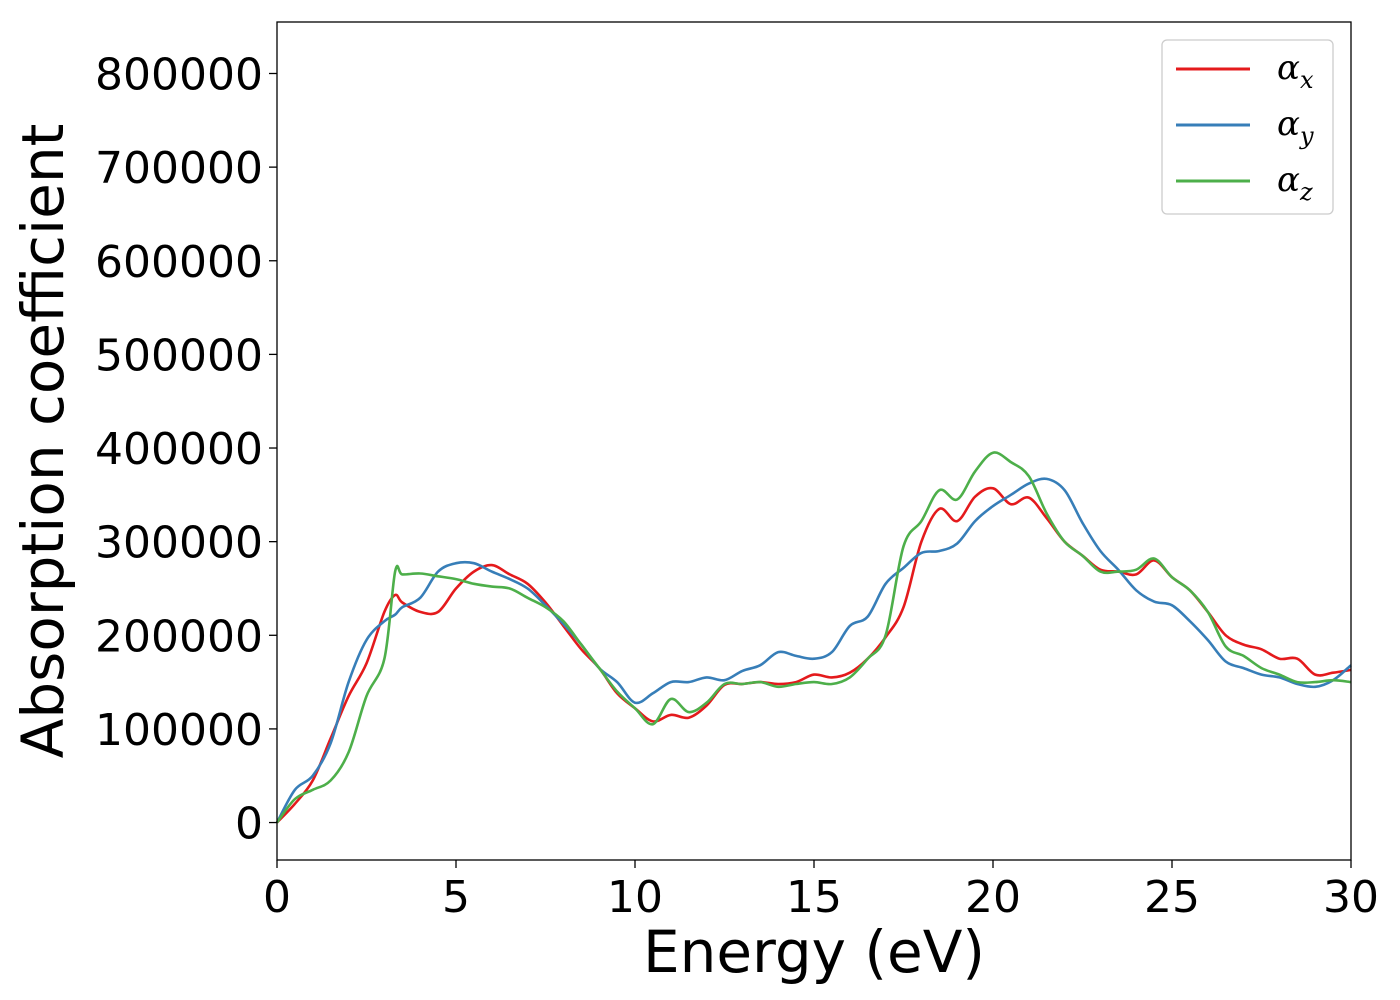  I want to click on x-tick-label: 30, so click(1351, 897).